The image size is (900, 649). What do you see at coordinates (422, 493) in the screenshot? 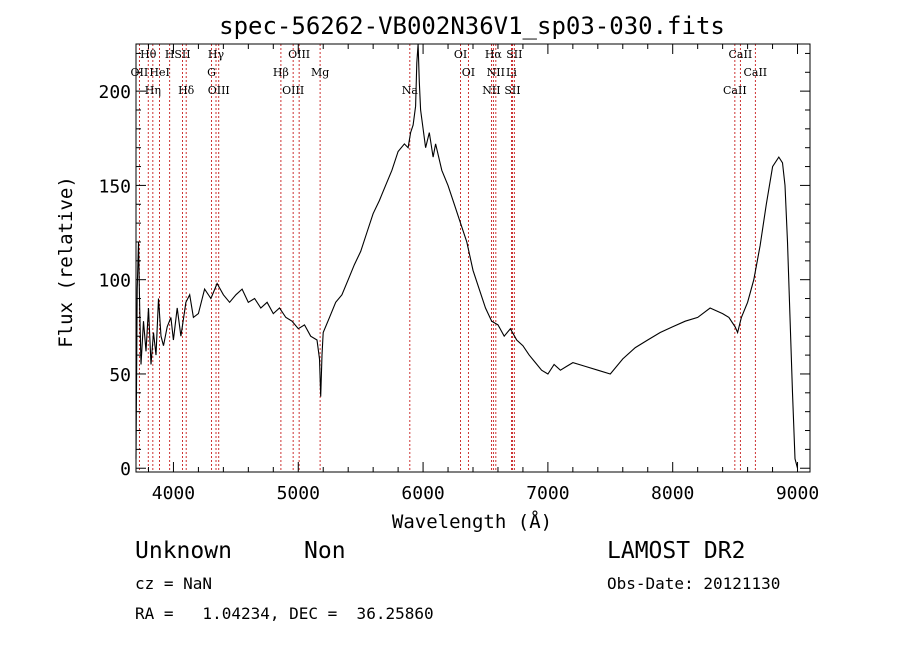
I see `x-tick-label: 6000` at bounding box center [422, 493].